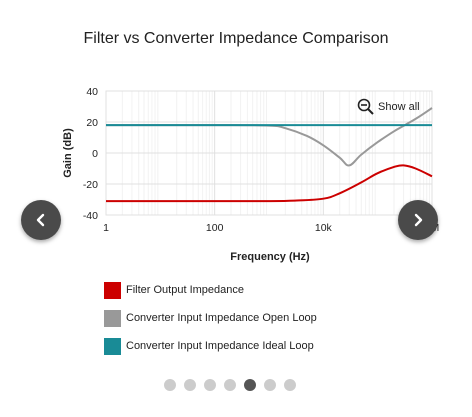 Image resolution: width=472 pixels, height=417 pixels. What do you see at coordinates (95, 154) in the screenshot?
I see `y-tick-label: 0` at bounding box center [95, 154].